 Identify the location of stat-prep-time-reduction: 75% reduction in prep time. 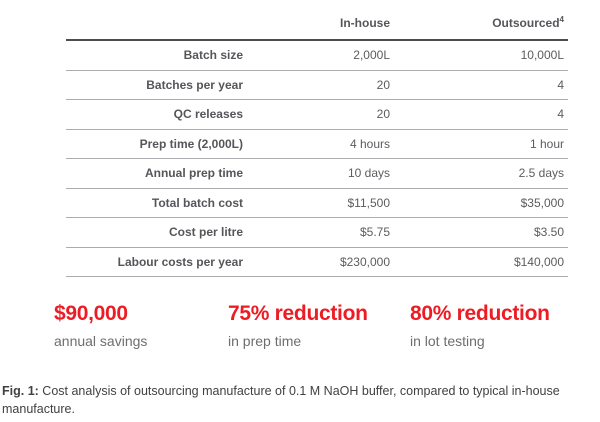
(298, 325).